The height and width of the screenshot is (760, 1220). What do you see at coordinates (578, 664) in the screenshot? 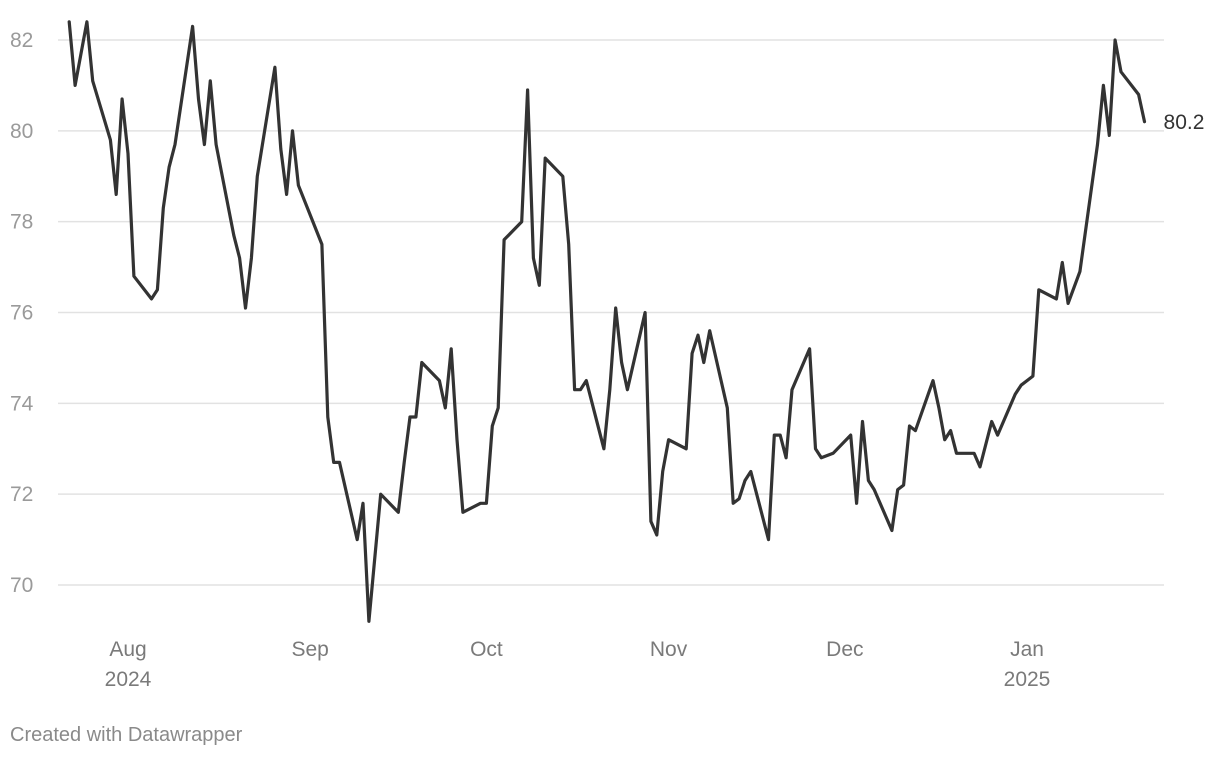
I see `x-axis: Aug 2024 Sep Oct Nov Dec Jan 2025` at bounding box center [578, 664].